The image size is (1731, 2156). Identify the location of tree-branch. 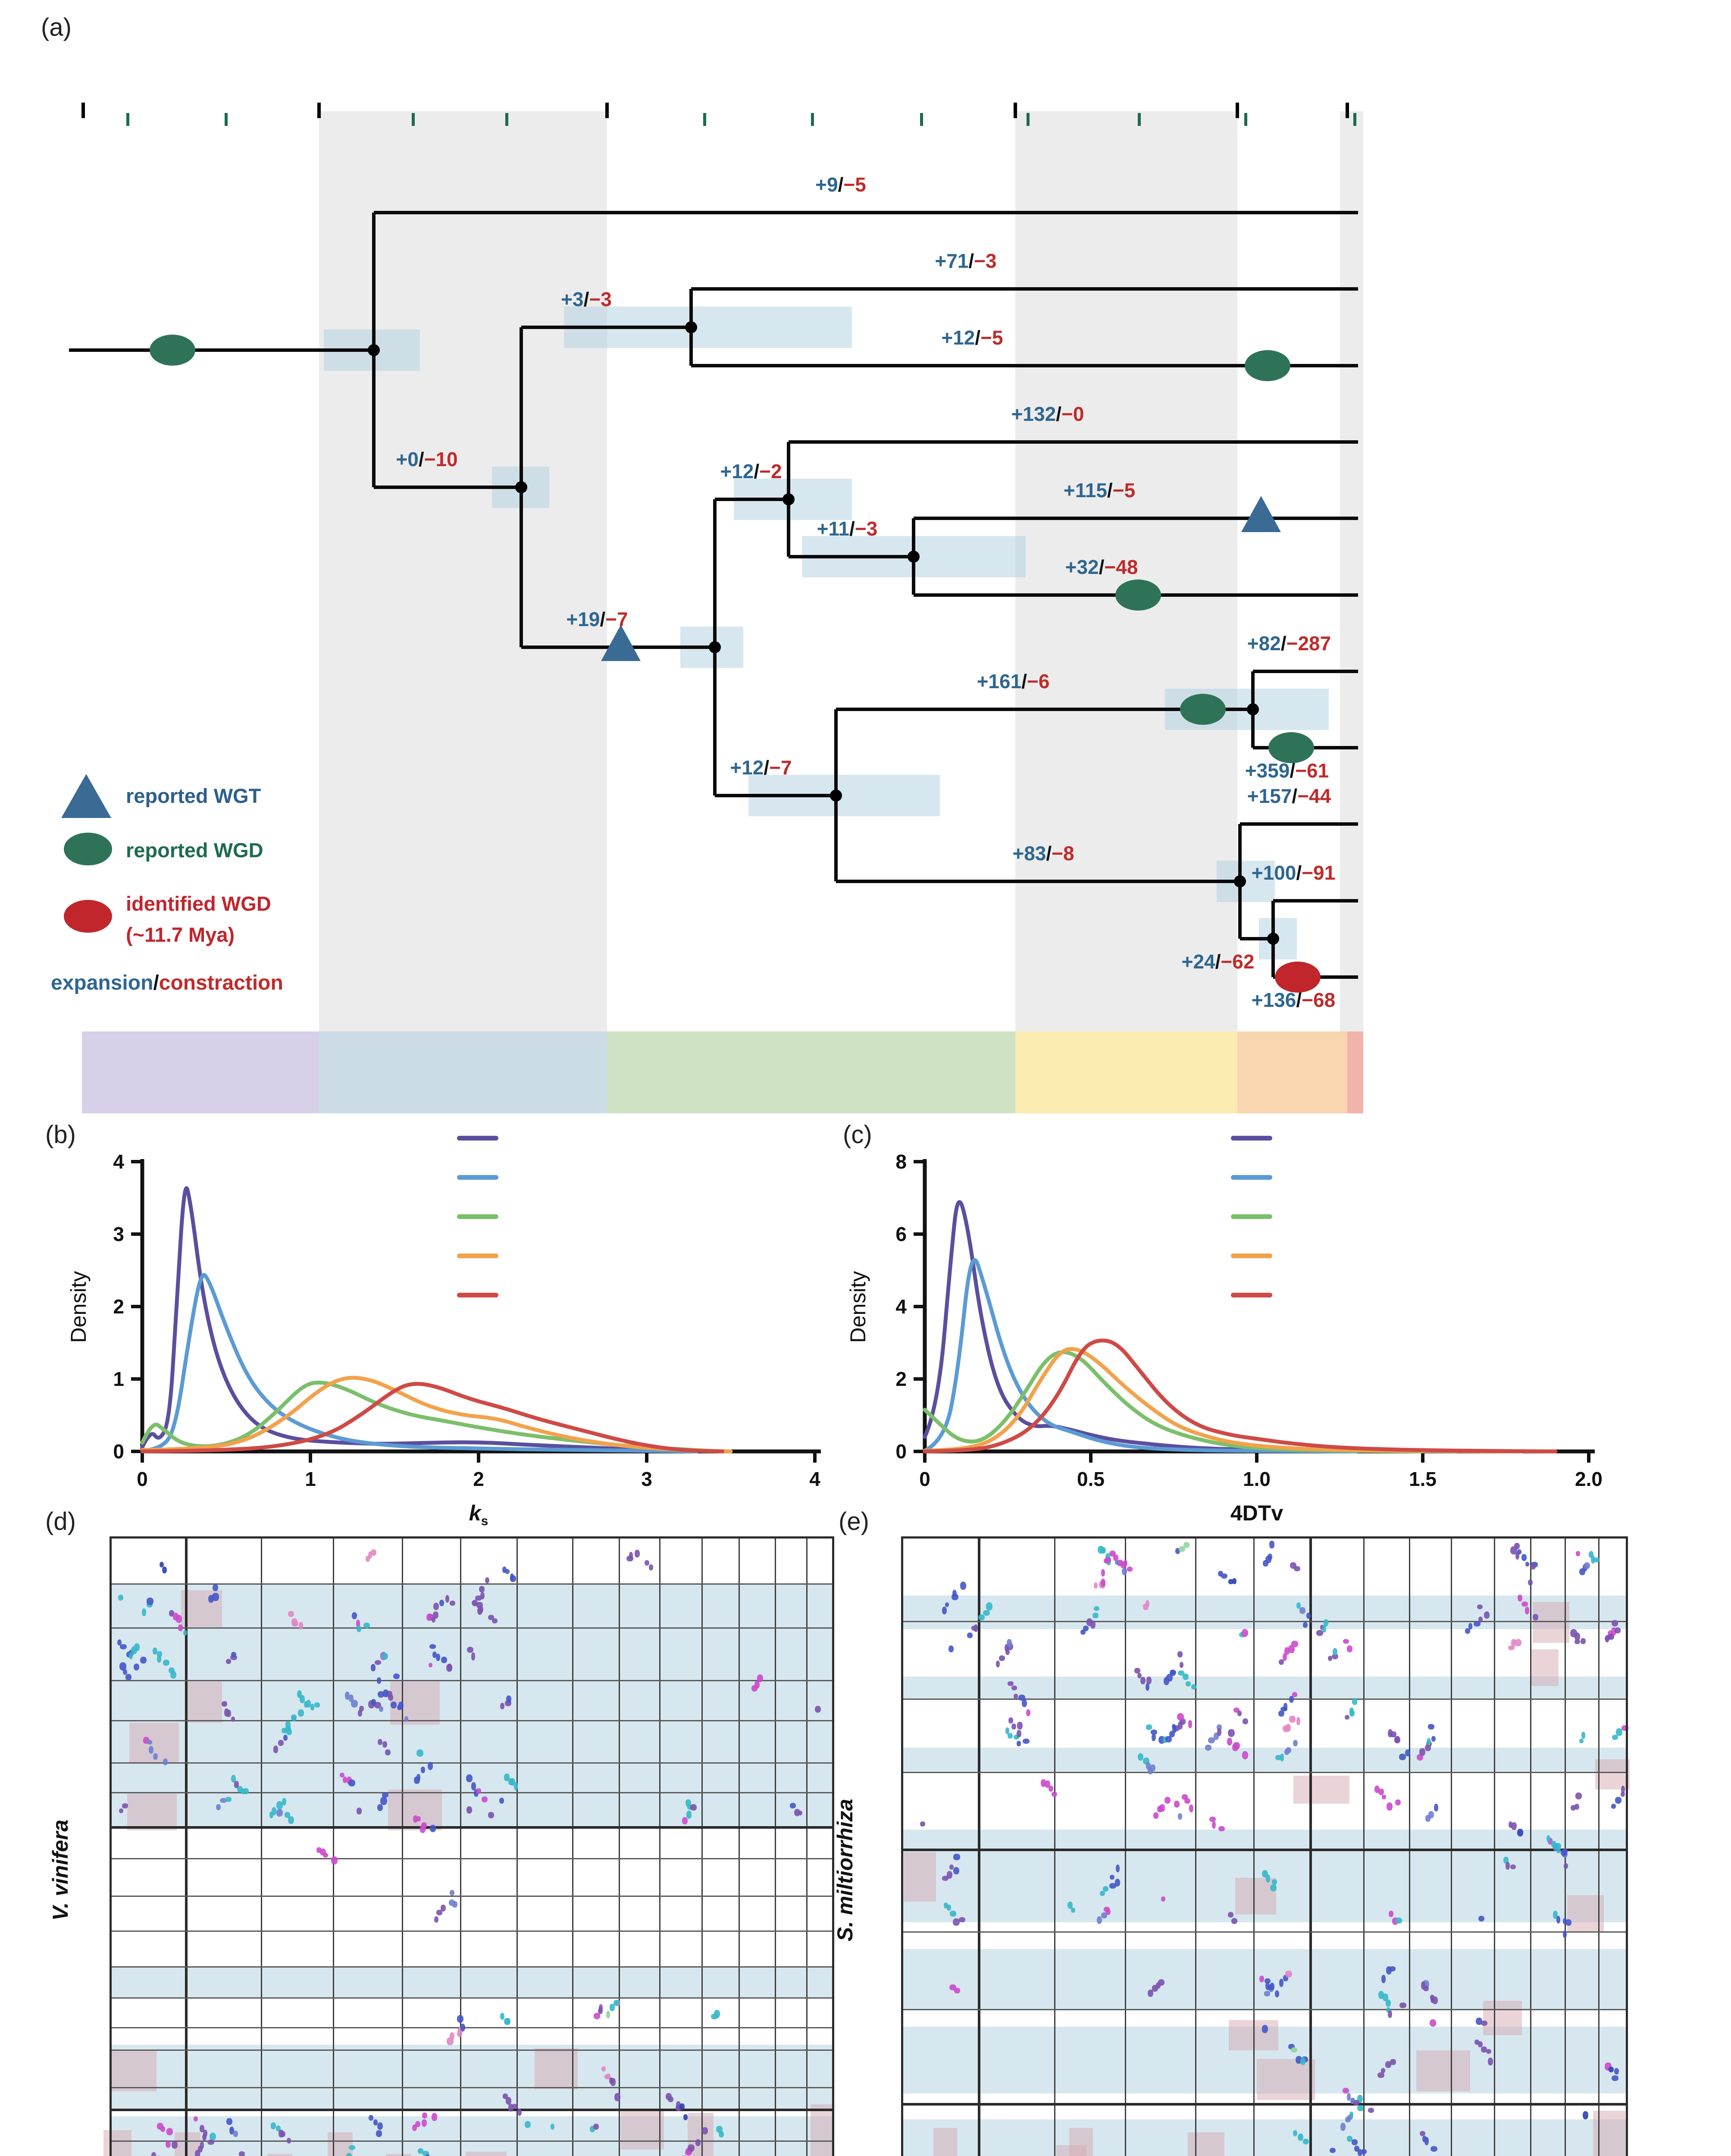
(1024, 365).